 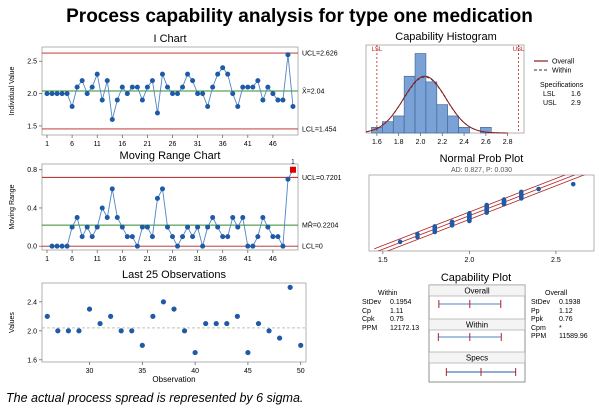 What do you see at coordinates (97, 144) in the screenshot?
I see `i-chart-xtick-label: 11` at bounding box center [97, 144].